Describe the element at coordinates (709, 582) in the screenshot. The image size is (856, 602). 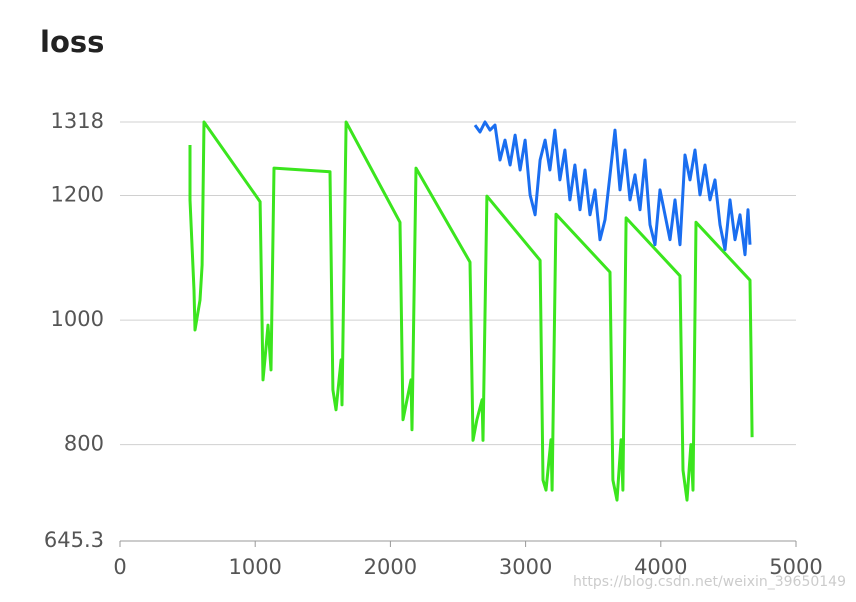
I see `watermark: https://blog.csdn.net/weixin_39650149` at that location.